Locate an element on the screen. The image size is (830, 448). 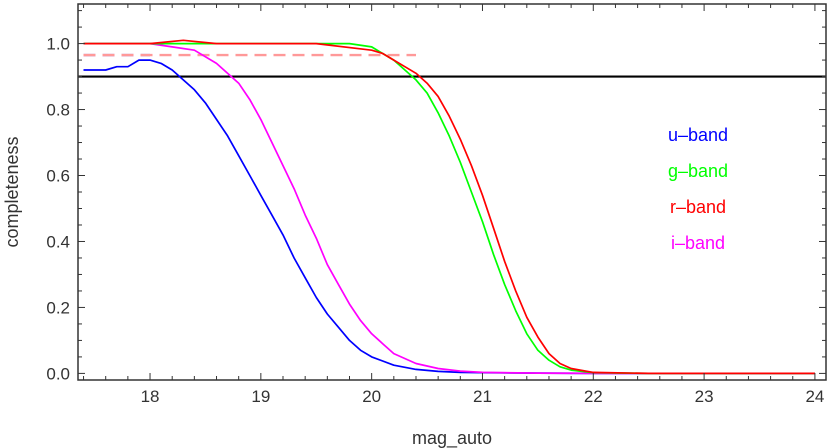
x-tick-label: 20 is located at coordinates (371, 396).